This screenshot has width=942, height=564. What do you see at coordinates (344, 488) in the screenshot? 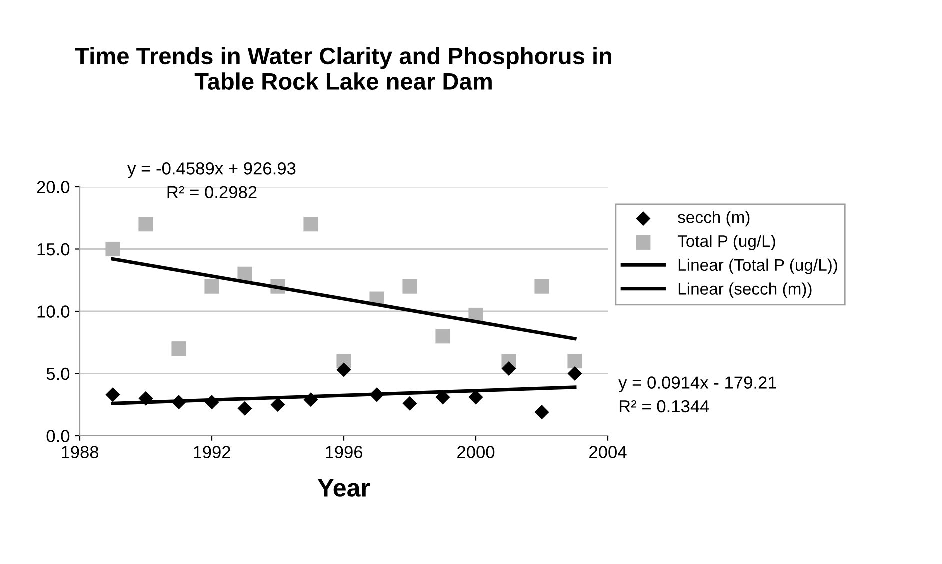
I see `x-axis-title: Year` at bounding box center [344, 488].